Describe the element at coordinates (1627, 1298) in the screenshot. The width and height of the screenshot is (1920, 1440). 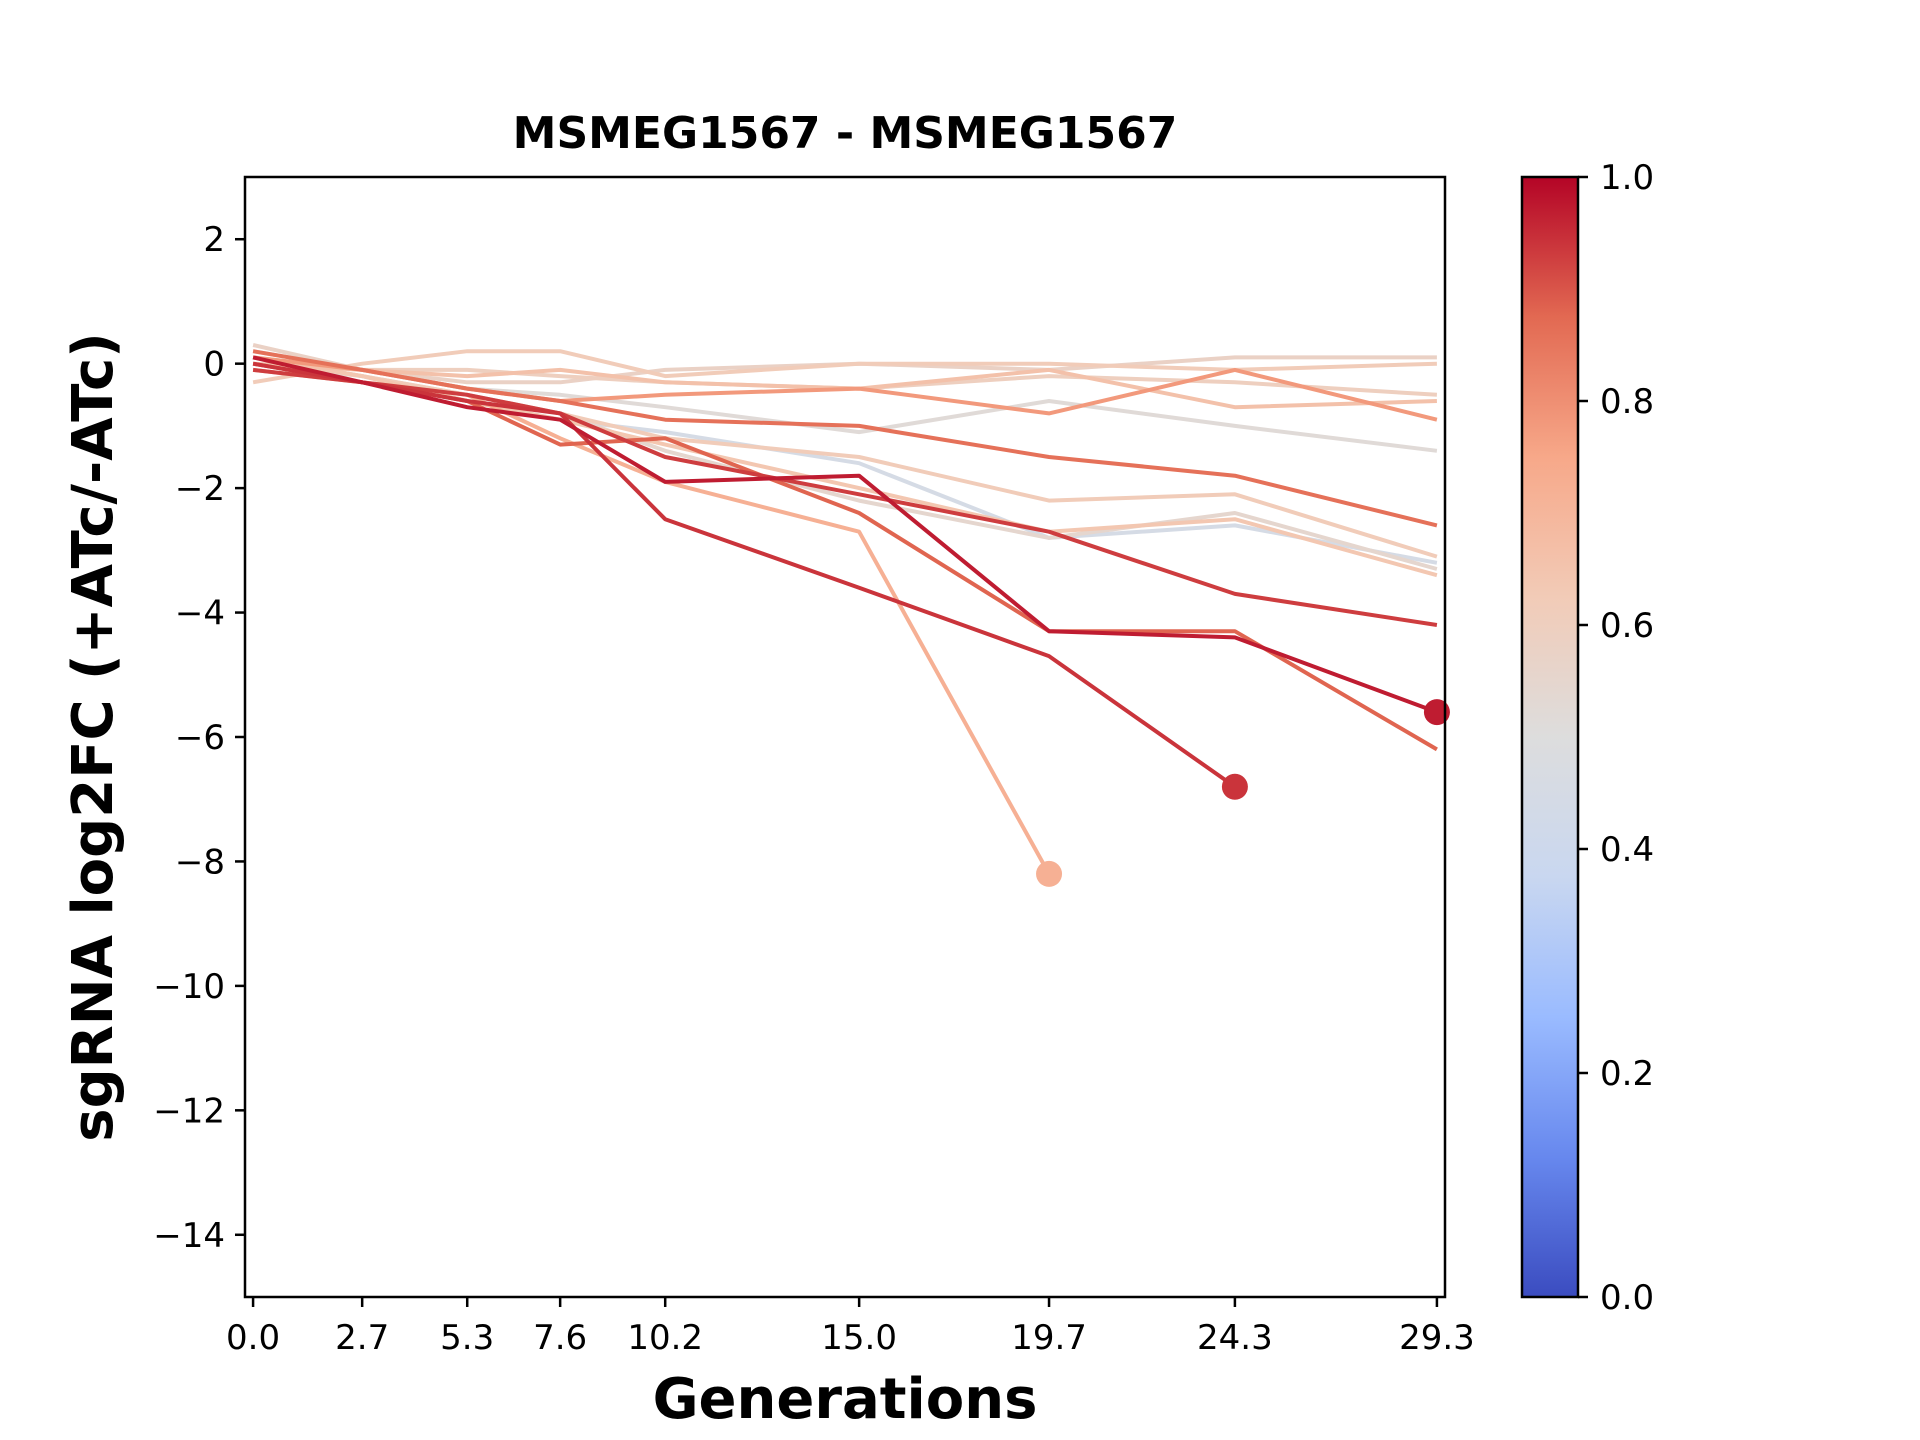
I see `colorbar-tick-label: 0.0` at that location.